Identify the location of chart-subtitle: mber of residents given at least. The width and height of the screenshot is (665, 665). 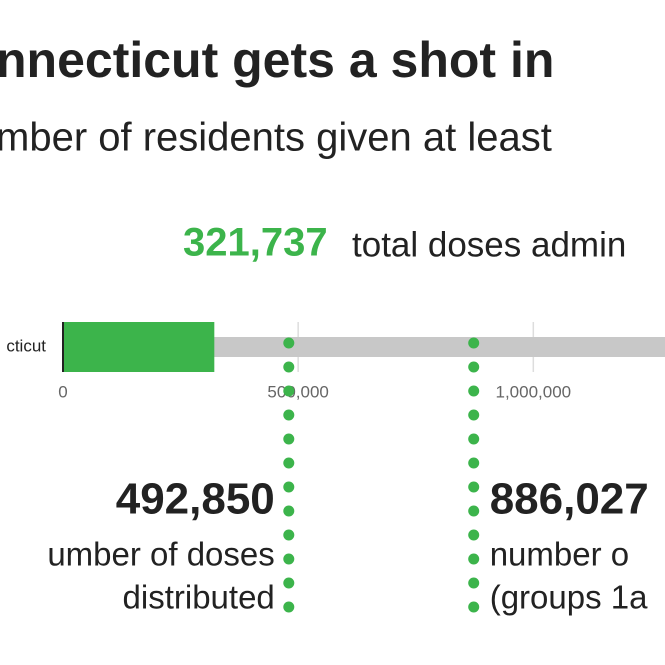
(276, 138).